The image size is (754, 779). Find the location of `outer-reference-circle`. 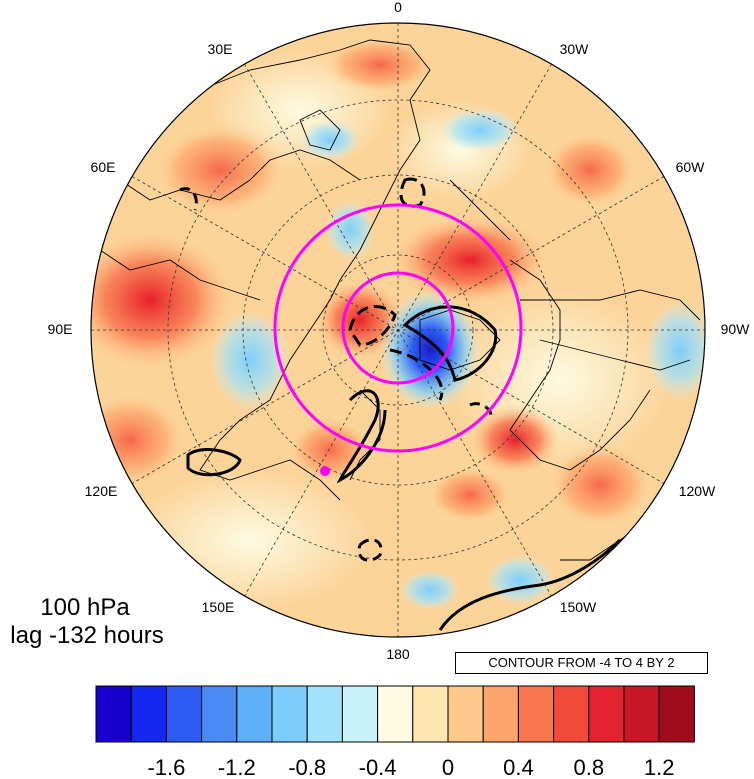

outer-reference-circle is located at coordinates (398, 328).